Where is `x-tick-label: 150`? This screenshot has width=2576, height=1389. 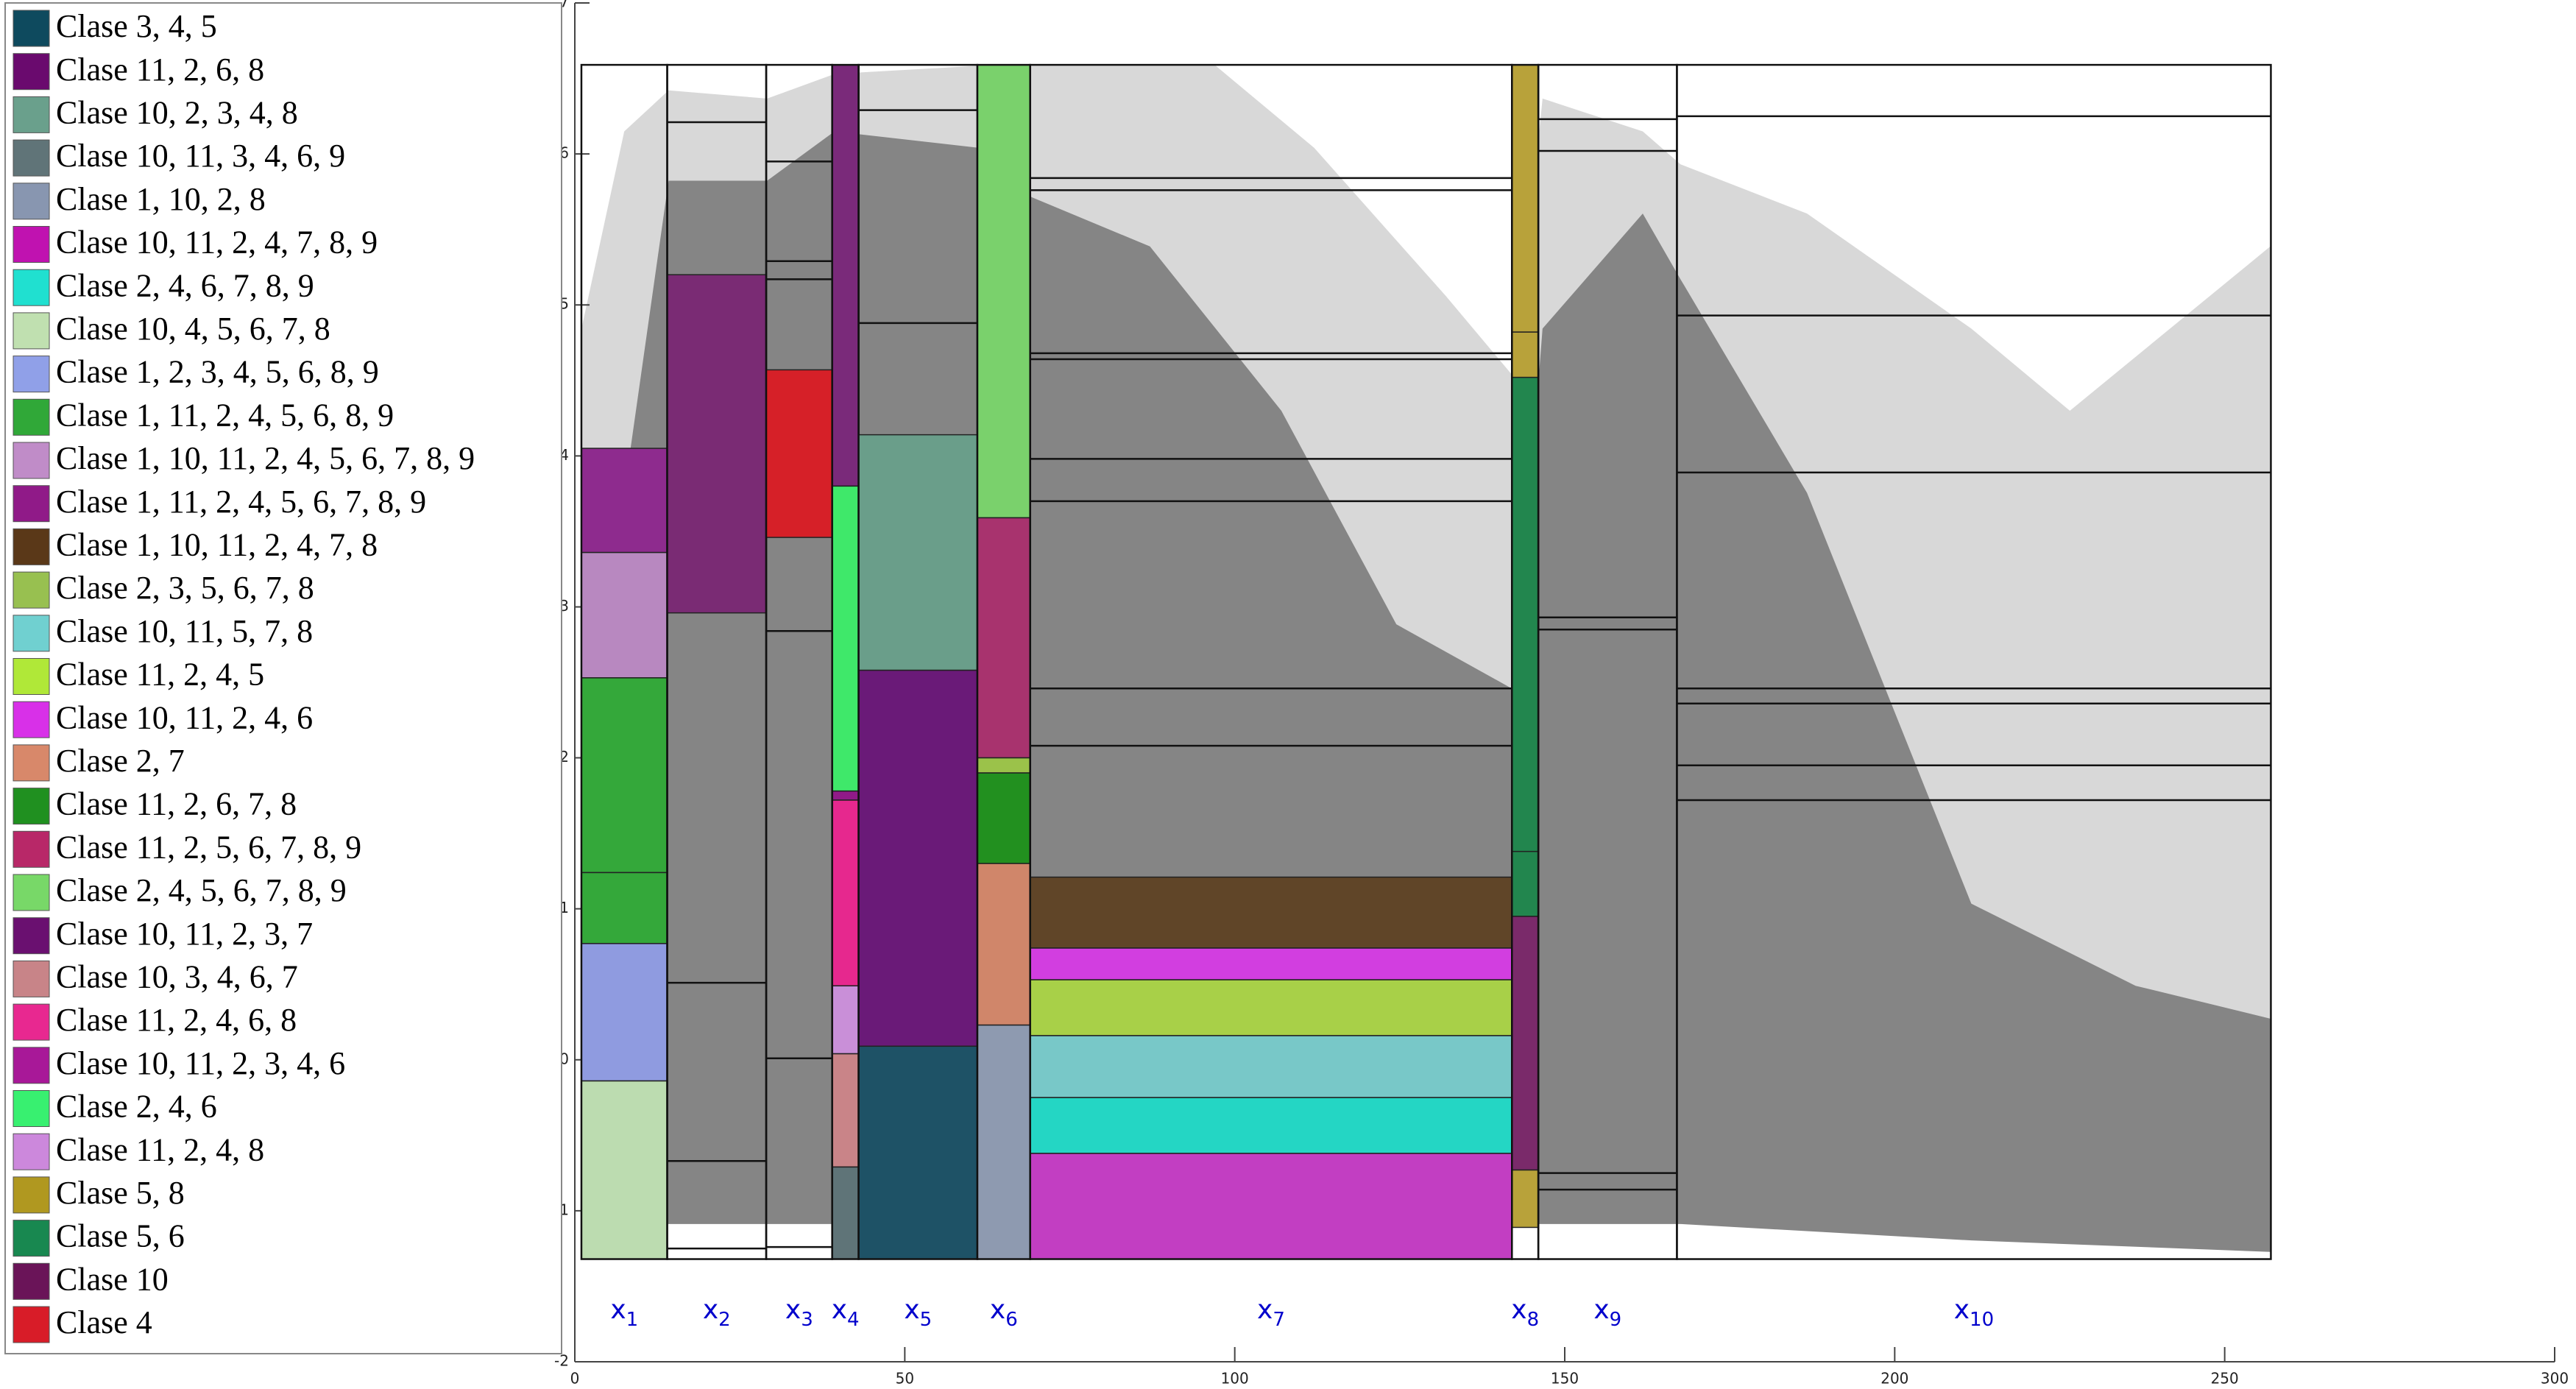 x-tick-label: 150 is located at coordinates (1565, 1379).